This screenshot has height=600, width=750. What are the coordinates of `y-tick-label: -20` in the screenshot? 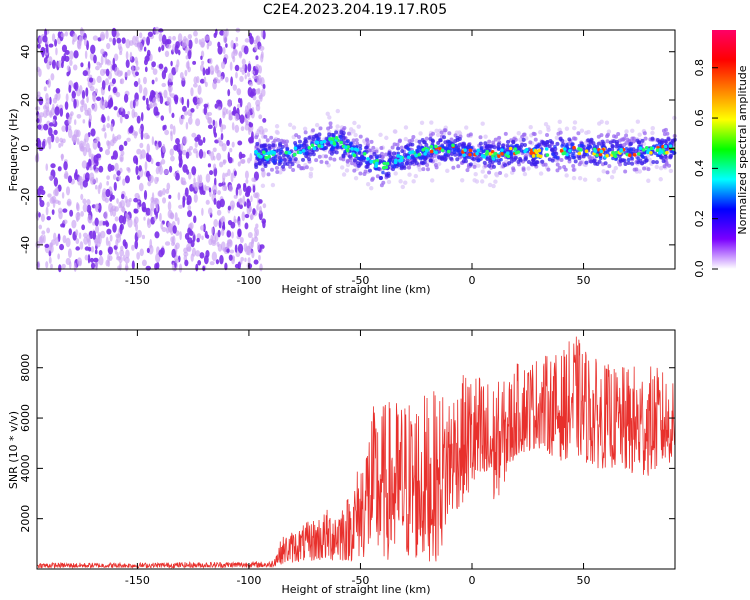 It's located at (25, 197).